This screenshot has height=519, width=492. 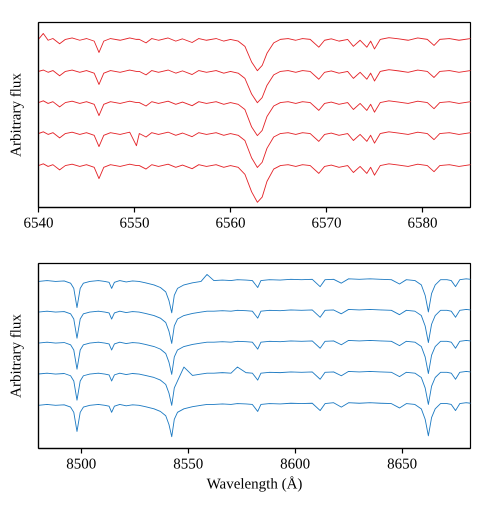 I want to click on x-tick-label: 8650, so click(x=402, y=464).